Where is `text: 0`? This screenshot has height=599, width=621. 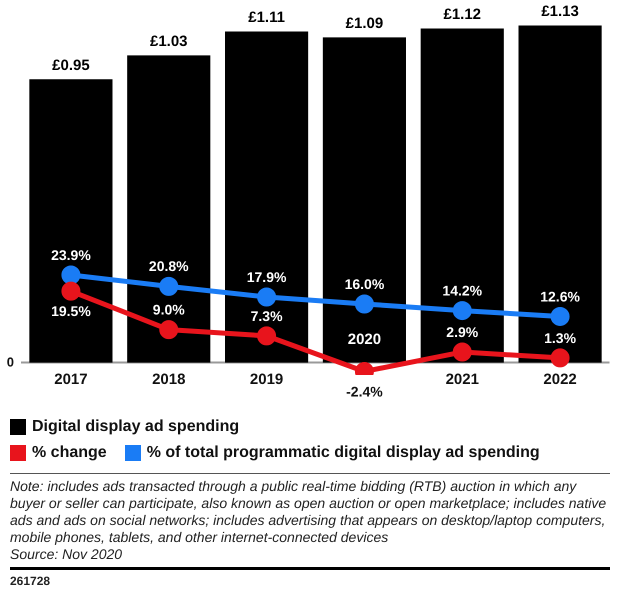 text: 0 is located at coordinates (10, 362).